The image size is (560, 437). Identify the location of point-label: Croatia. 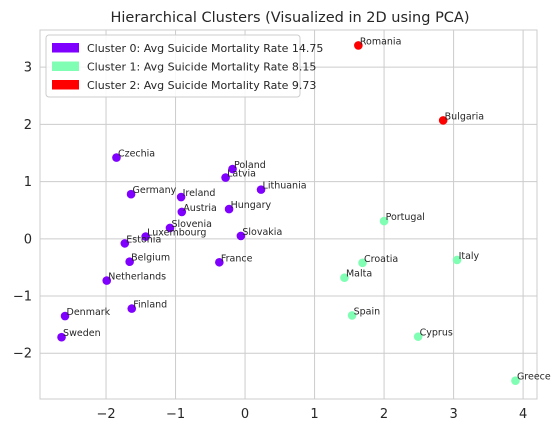
(381, 259).